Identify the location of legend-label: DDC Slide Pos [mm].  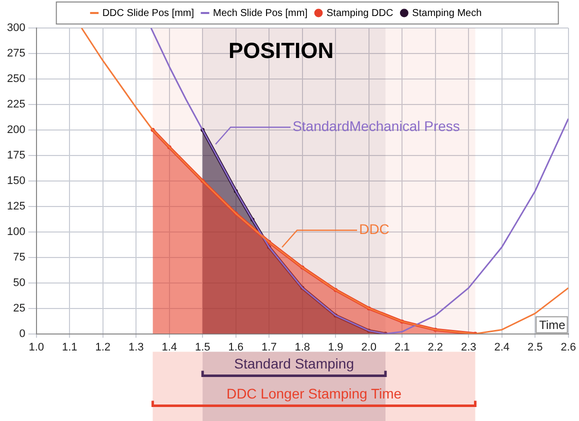
(148, 13).